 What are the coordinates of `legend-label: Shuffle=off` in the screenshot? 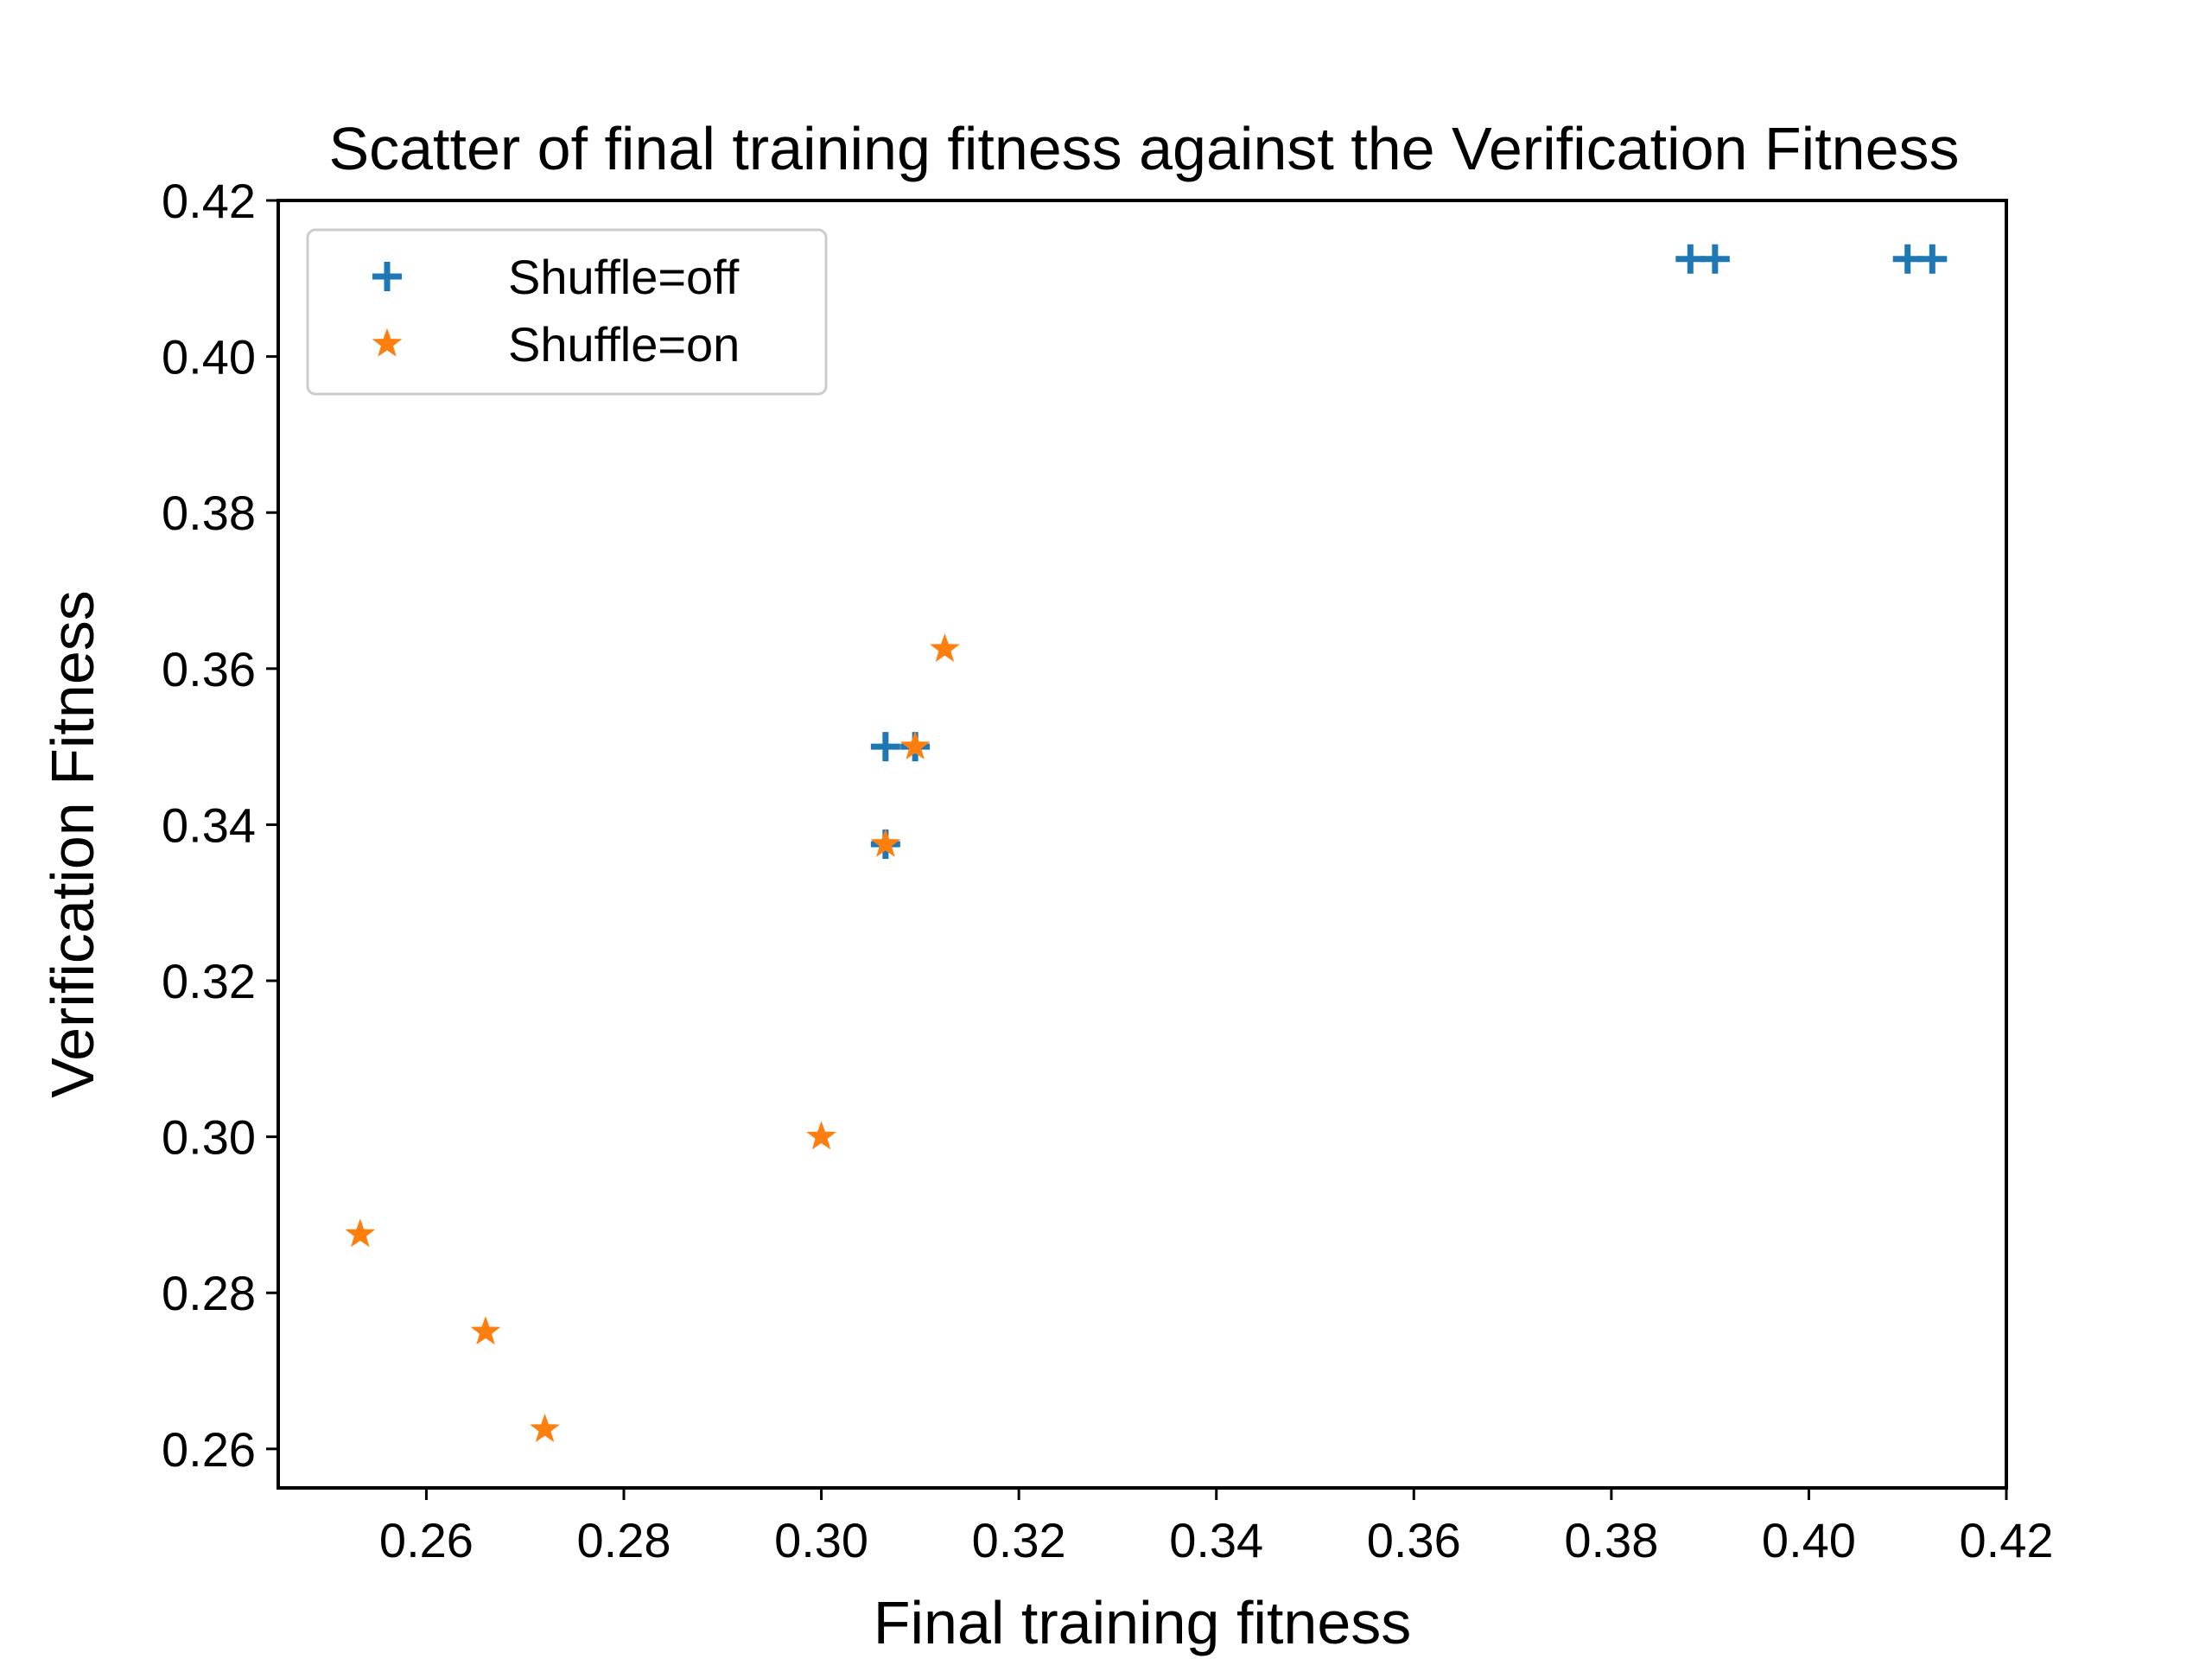 It's located at (624, 277).